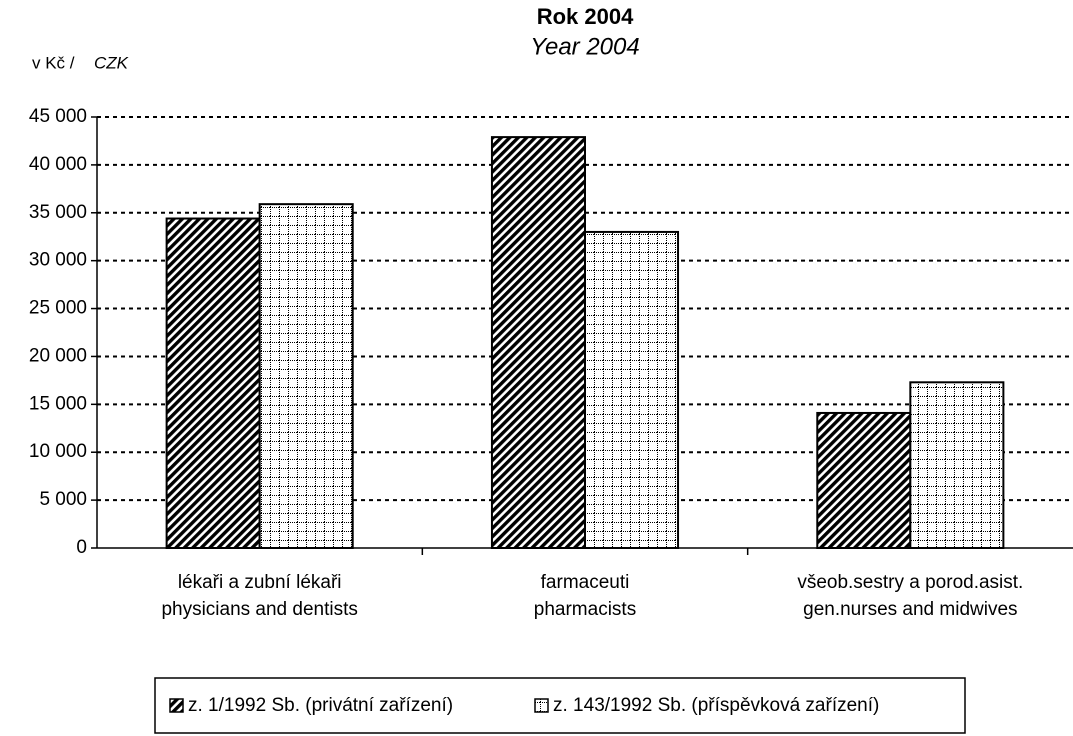  I want to click on y-axis-label-en: CZK, so click(111, 62).